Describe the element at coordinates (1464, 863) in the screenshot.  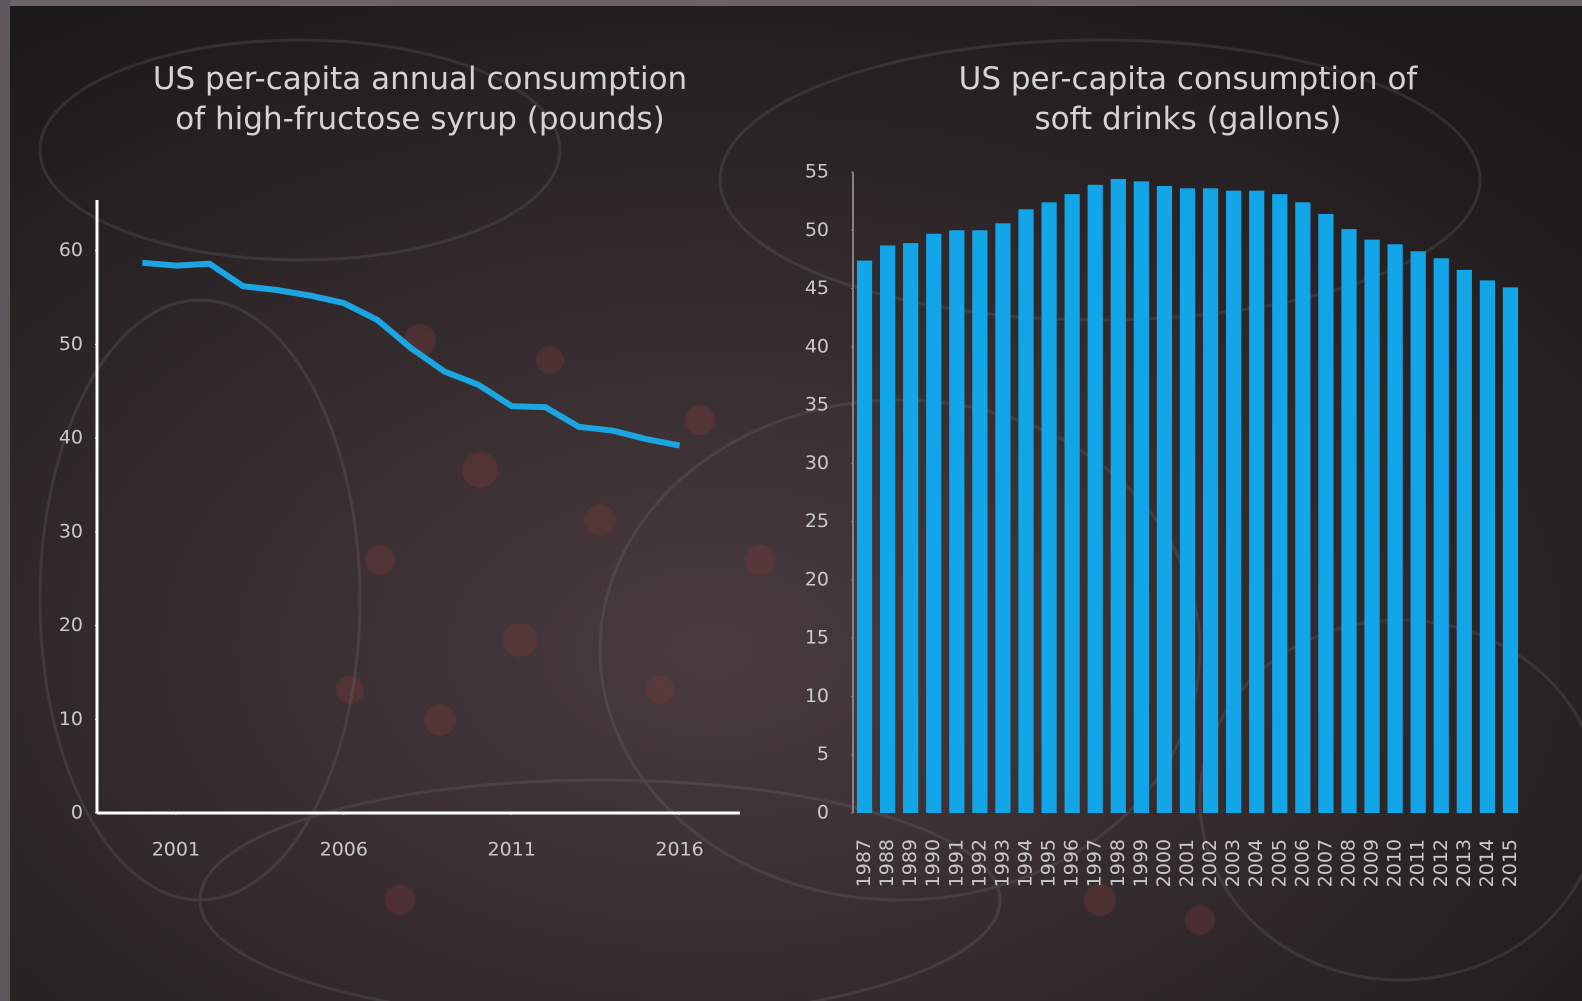
I see `x-tick-label: 2013` at that location.